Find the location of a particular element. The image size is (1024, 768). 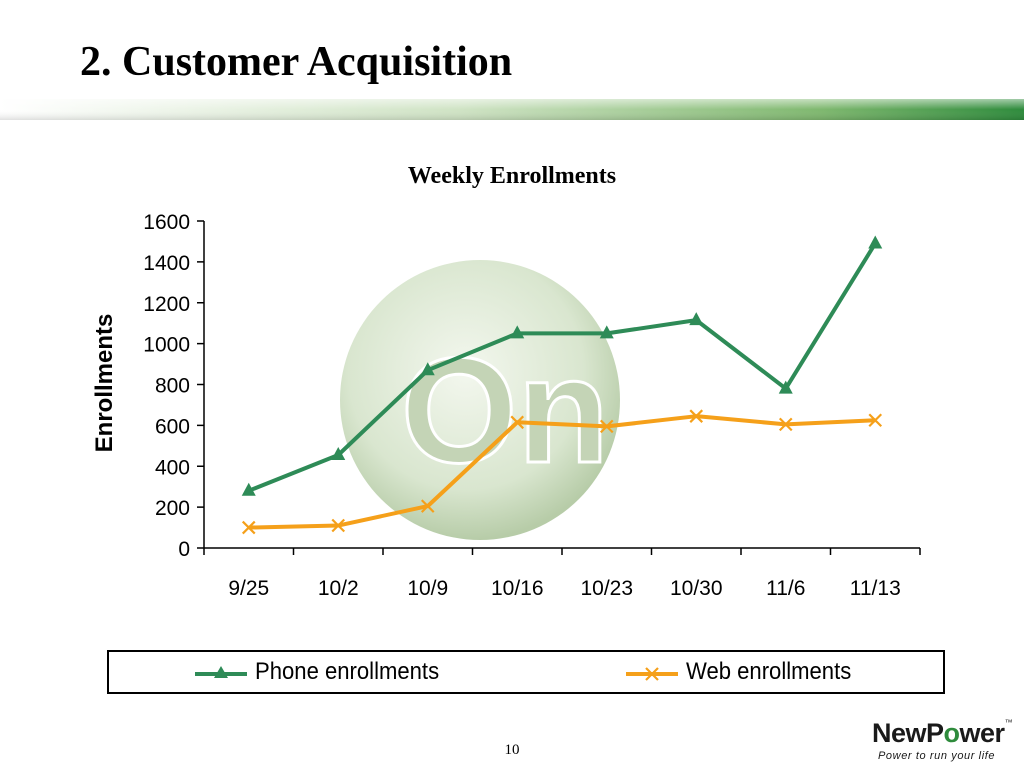

x-tick-label: 11/6 is located at coordinates (785, 588).